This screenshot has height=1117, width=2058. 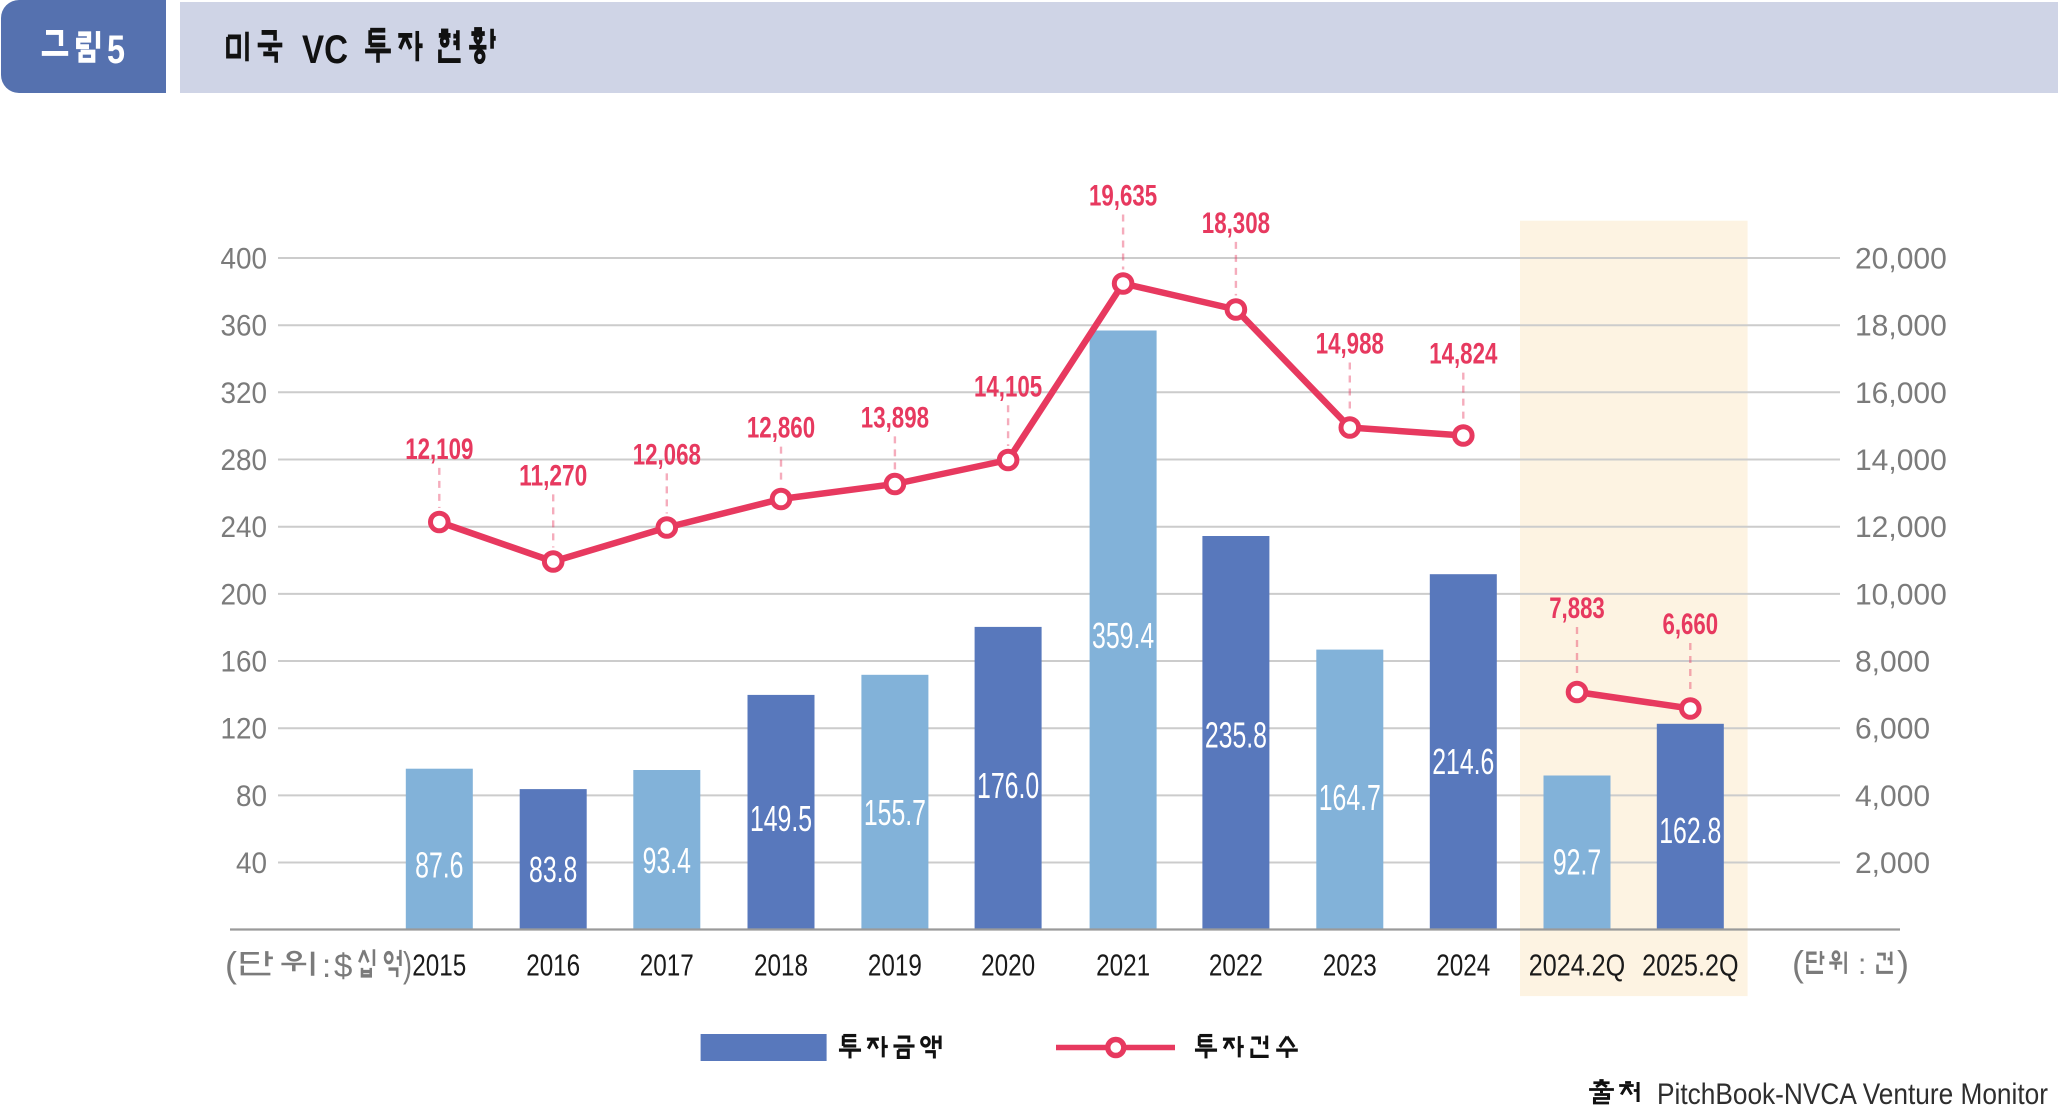 What do you see at coordinates (1577, 608) in the screenshot?
I see `svg-text: 7,883` at bounding box center [1577, 608].